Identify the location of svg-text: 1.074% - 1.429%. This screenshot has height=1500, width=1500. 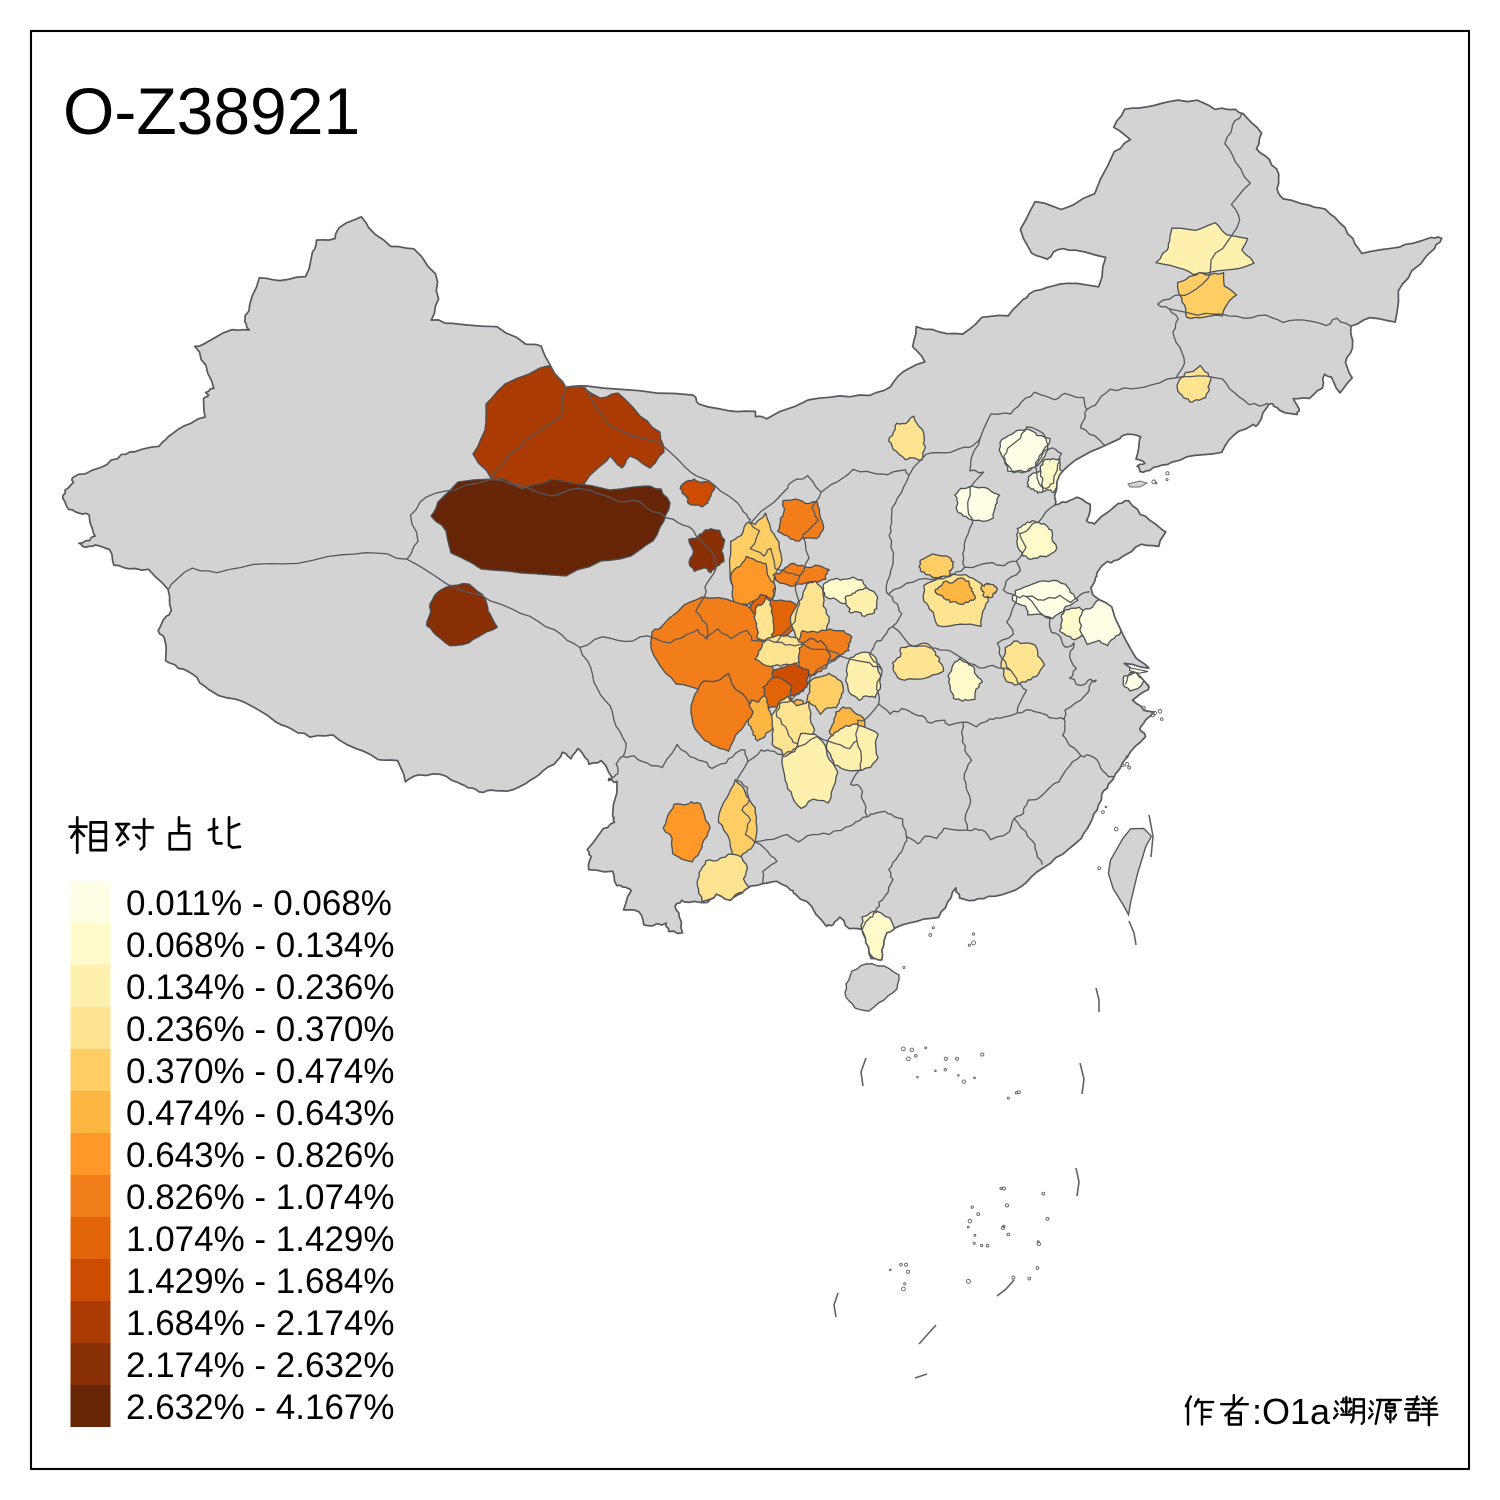
(260, 1239).